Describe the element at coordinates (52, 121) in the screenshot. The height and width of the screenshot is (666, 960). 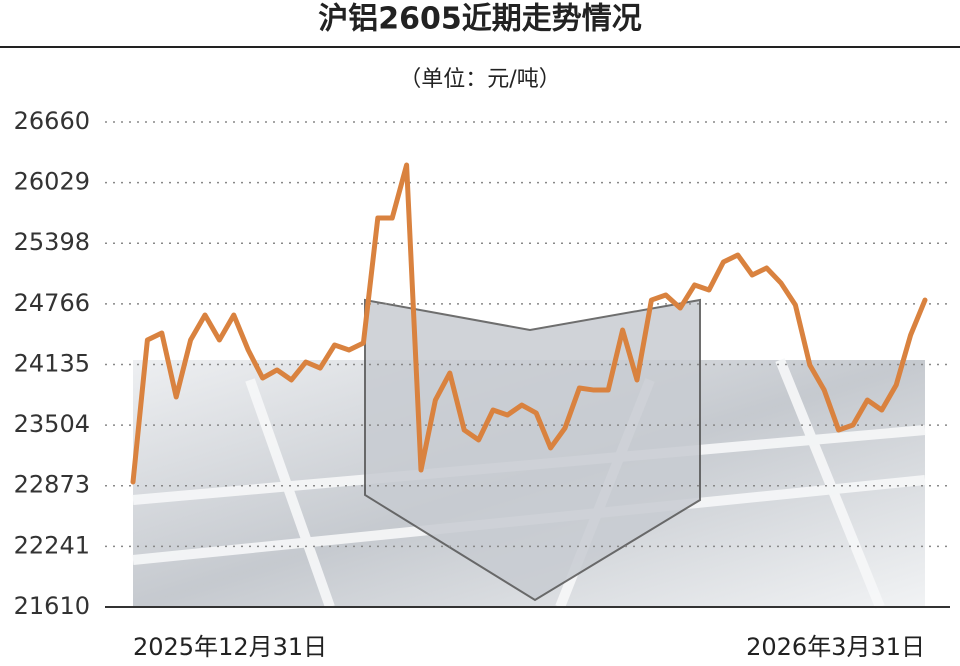
I see `y-tick-label: 26660` at that location.